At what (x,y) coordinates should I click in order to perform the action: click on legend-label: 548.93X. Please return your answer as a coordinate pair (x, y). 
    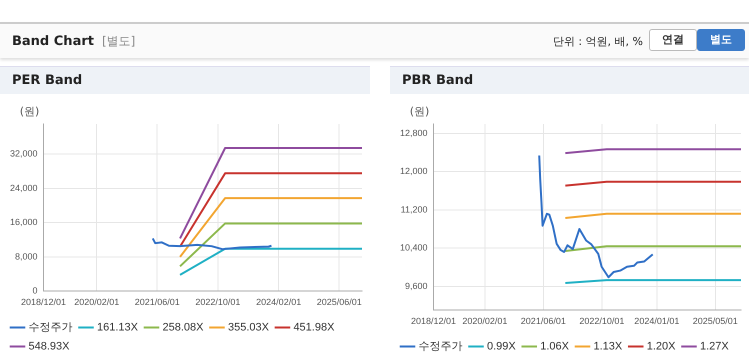
    Looking at the image, I should click on (49, 346).